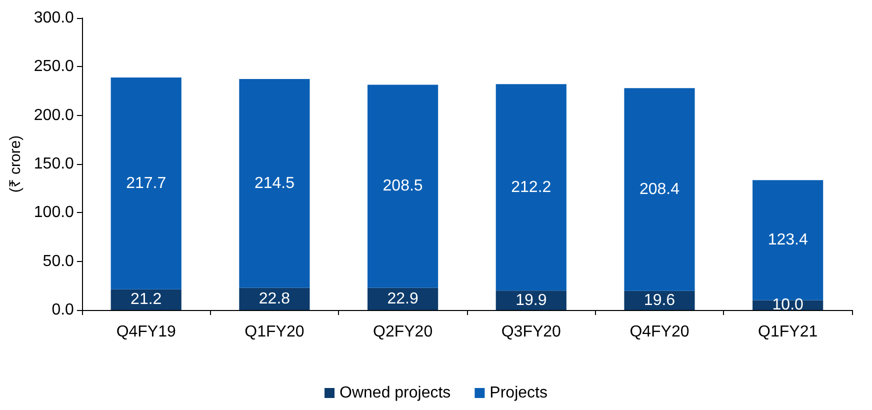  Describe the element at coordinates (274, 332) in the screenshot. I see `x-tick-label: Q1FY20` at that location.